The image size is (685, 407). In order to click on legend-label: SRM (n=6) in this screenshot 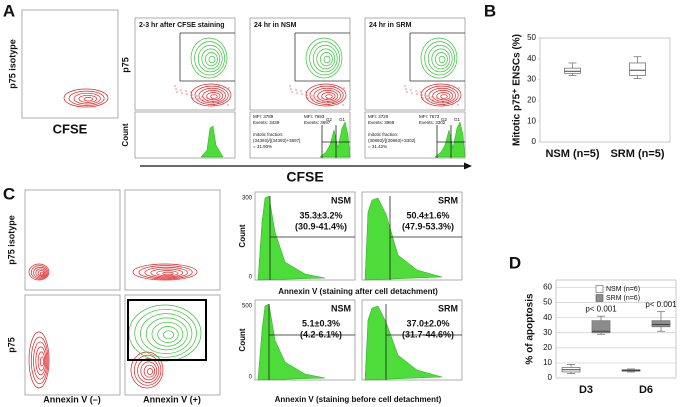, I will do `click(623, 298)`.